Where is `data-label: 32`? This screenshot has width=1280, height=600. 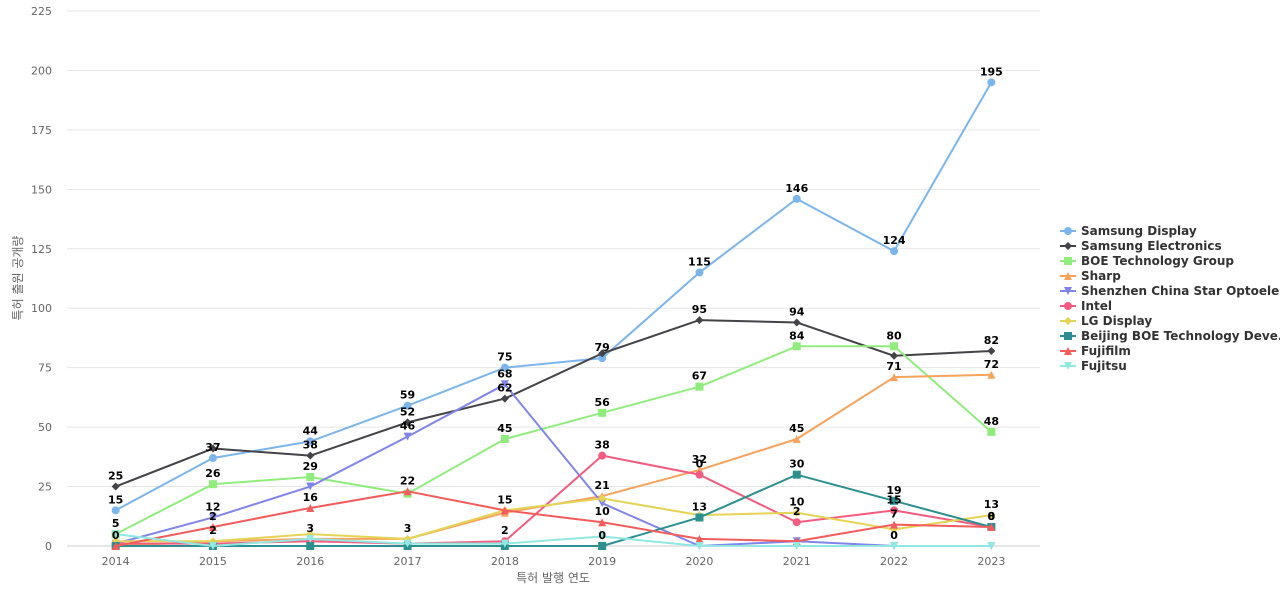
data-label: 32 is located at coordinates (699, 459).